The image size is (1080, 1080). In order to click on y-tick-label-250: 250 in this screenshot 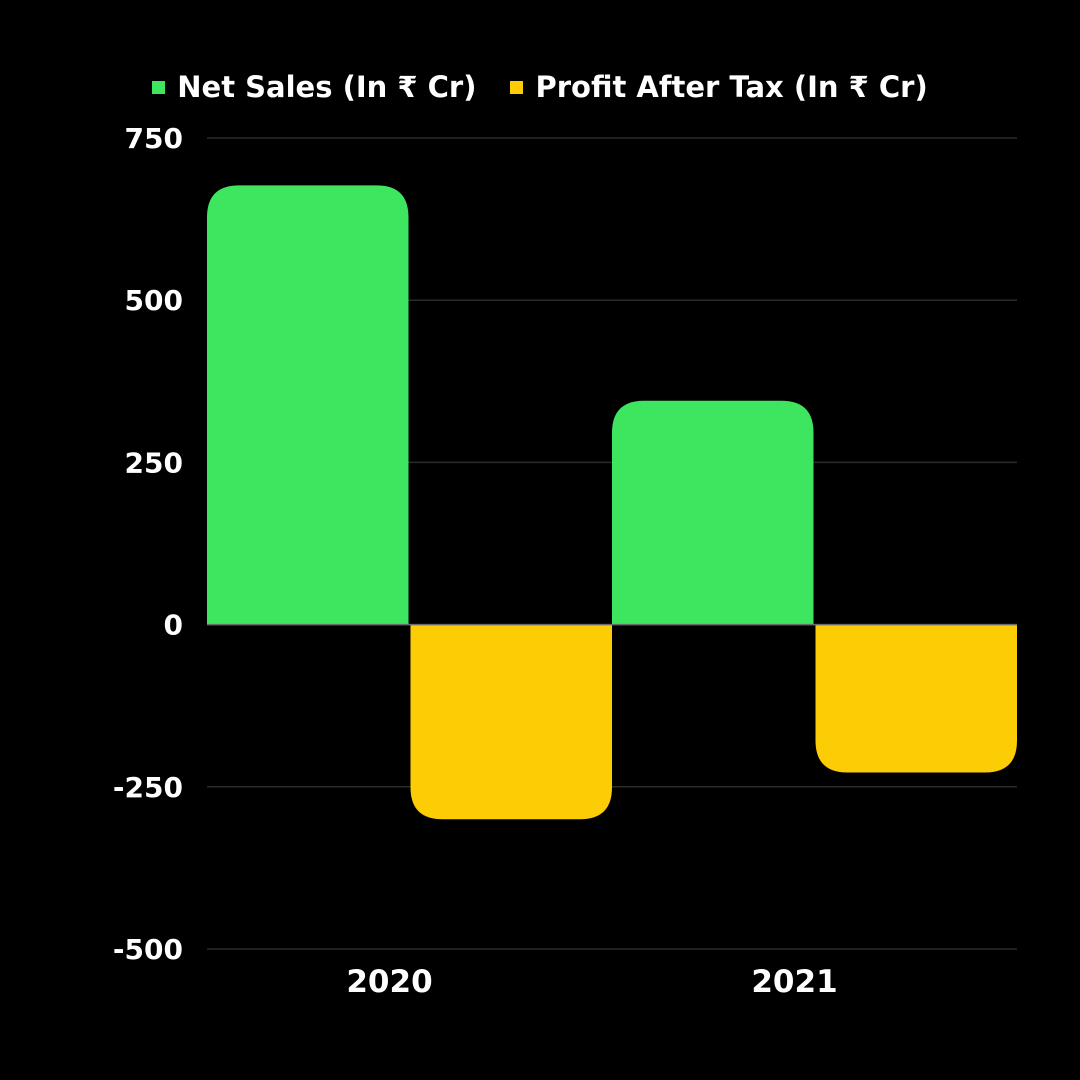, I will do `click(154, 462)`.